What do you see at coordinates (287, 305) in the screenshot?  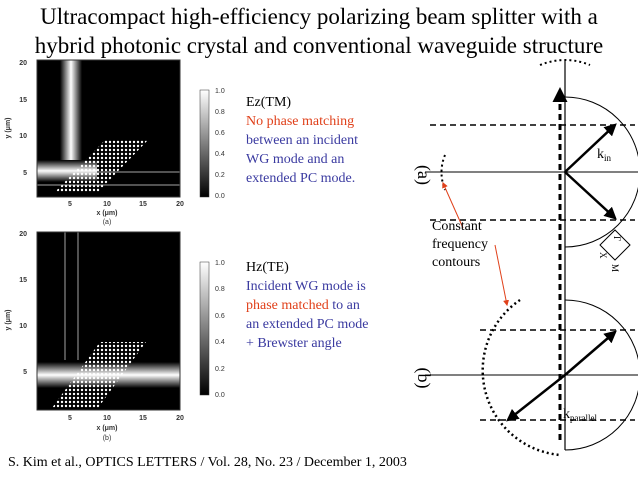 I see `label: phase matched` at bounding box center [287, 305].